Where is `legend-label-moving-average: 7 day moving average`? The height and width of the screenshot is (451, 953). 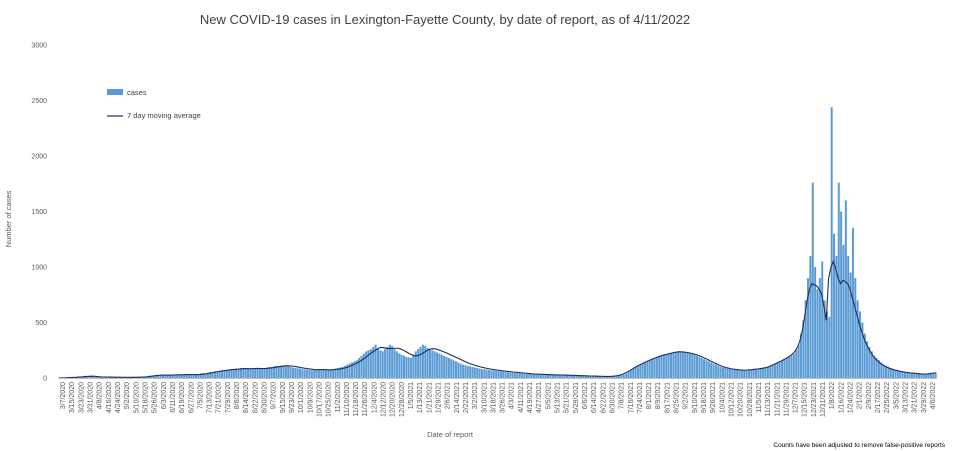 legend-label-moving-average: 7 day moving average is located at coordinates (164, 115).